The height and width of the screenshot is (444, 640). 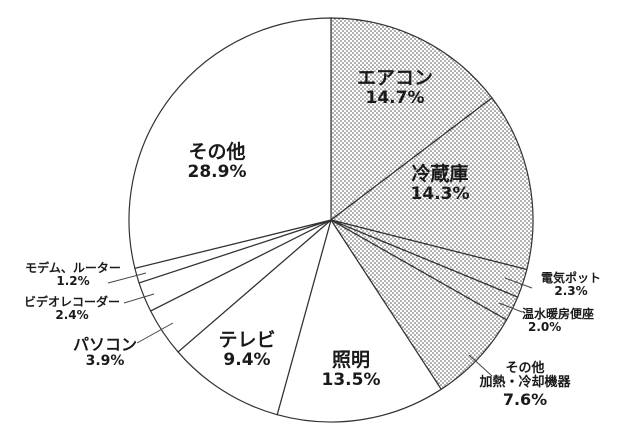 I want to click on label-other-heat-pct: 7.6%, so click(x=525, y=399).